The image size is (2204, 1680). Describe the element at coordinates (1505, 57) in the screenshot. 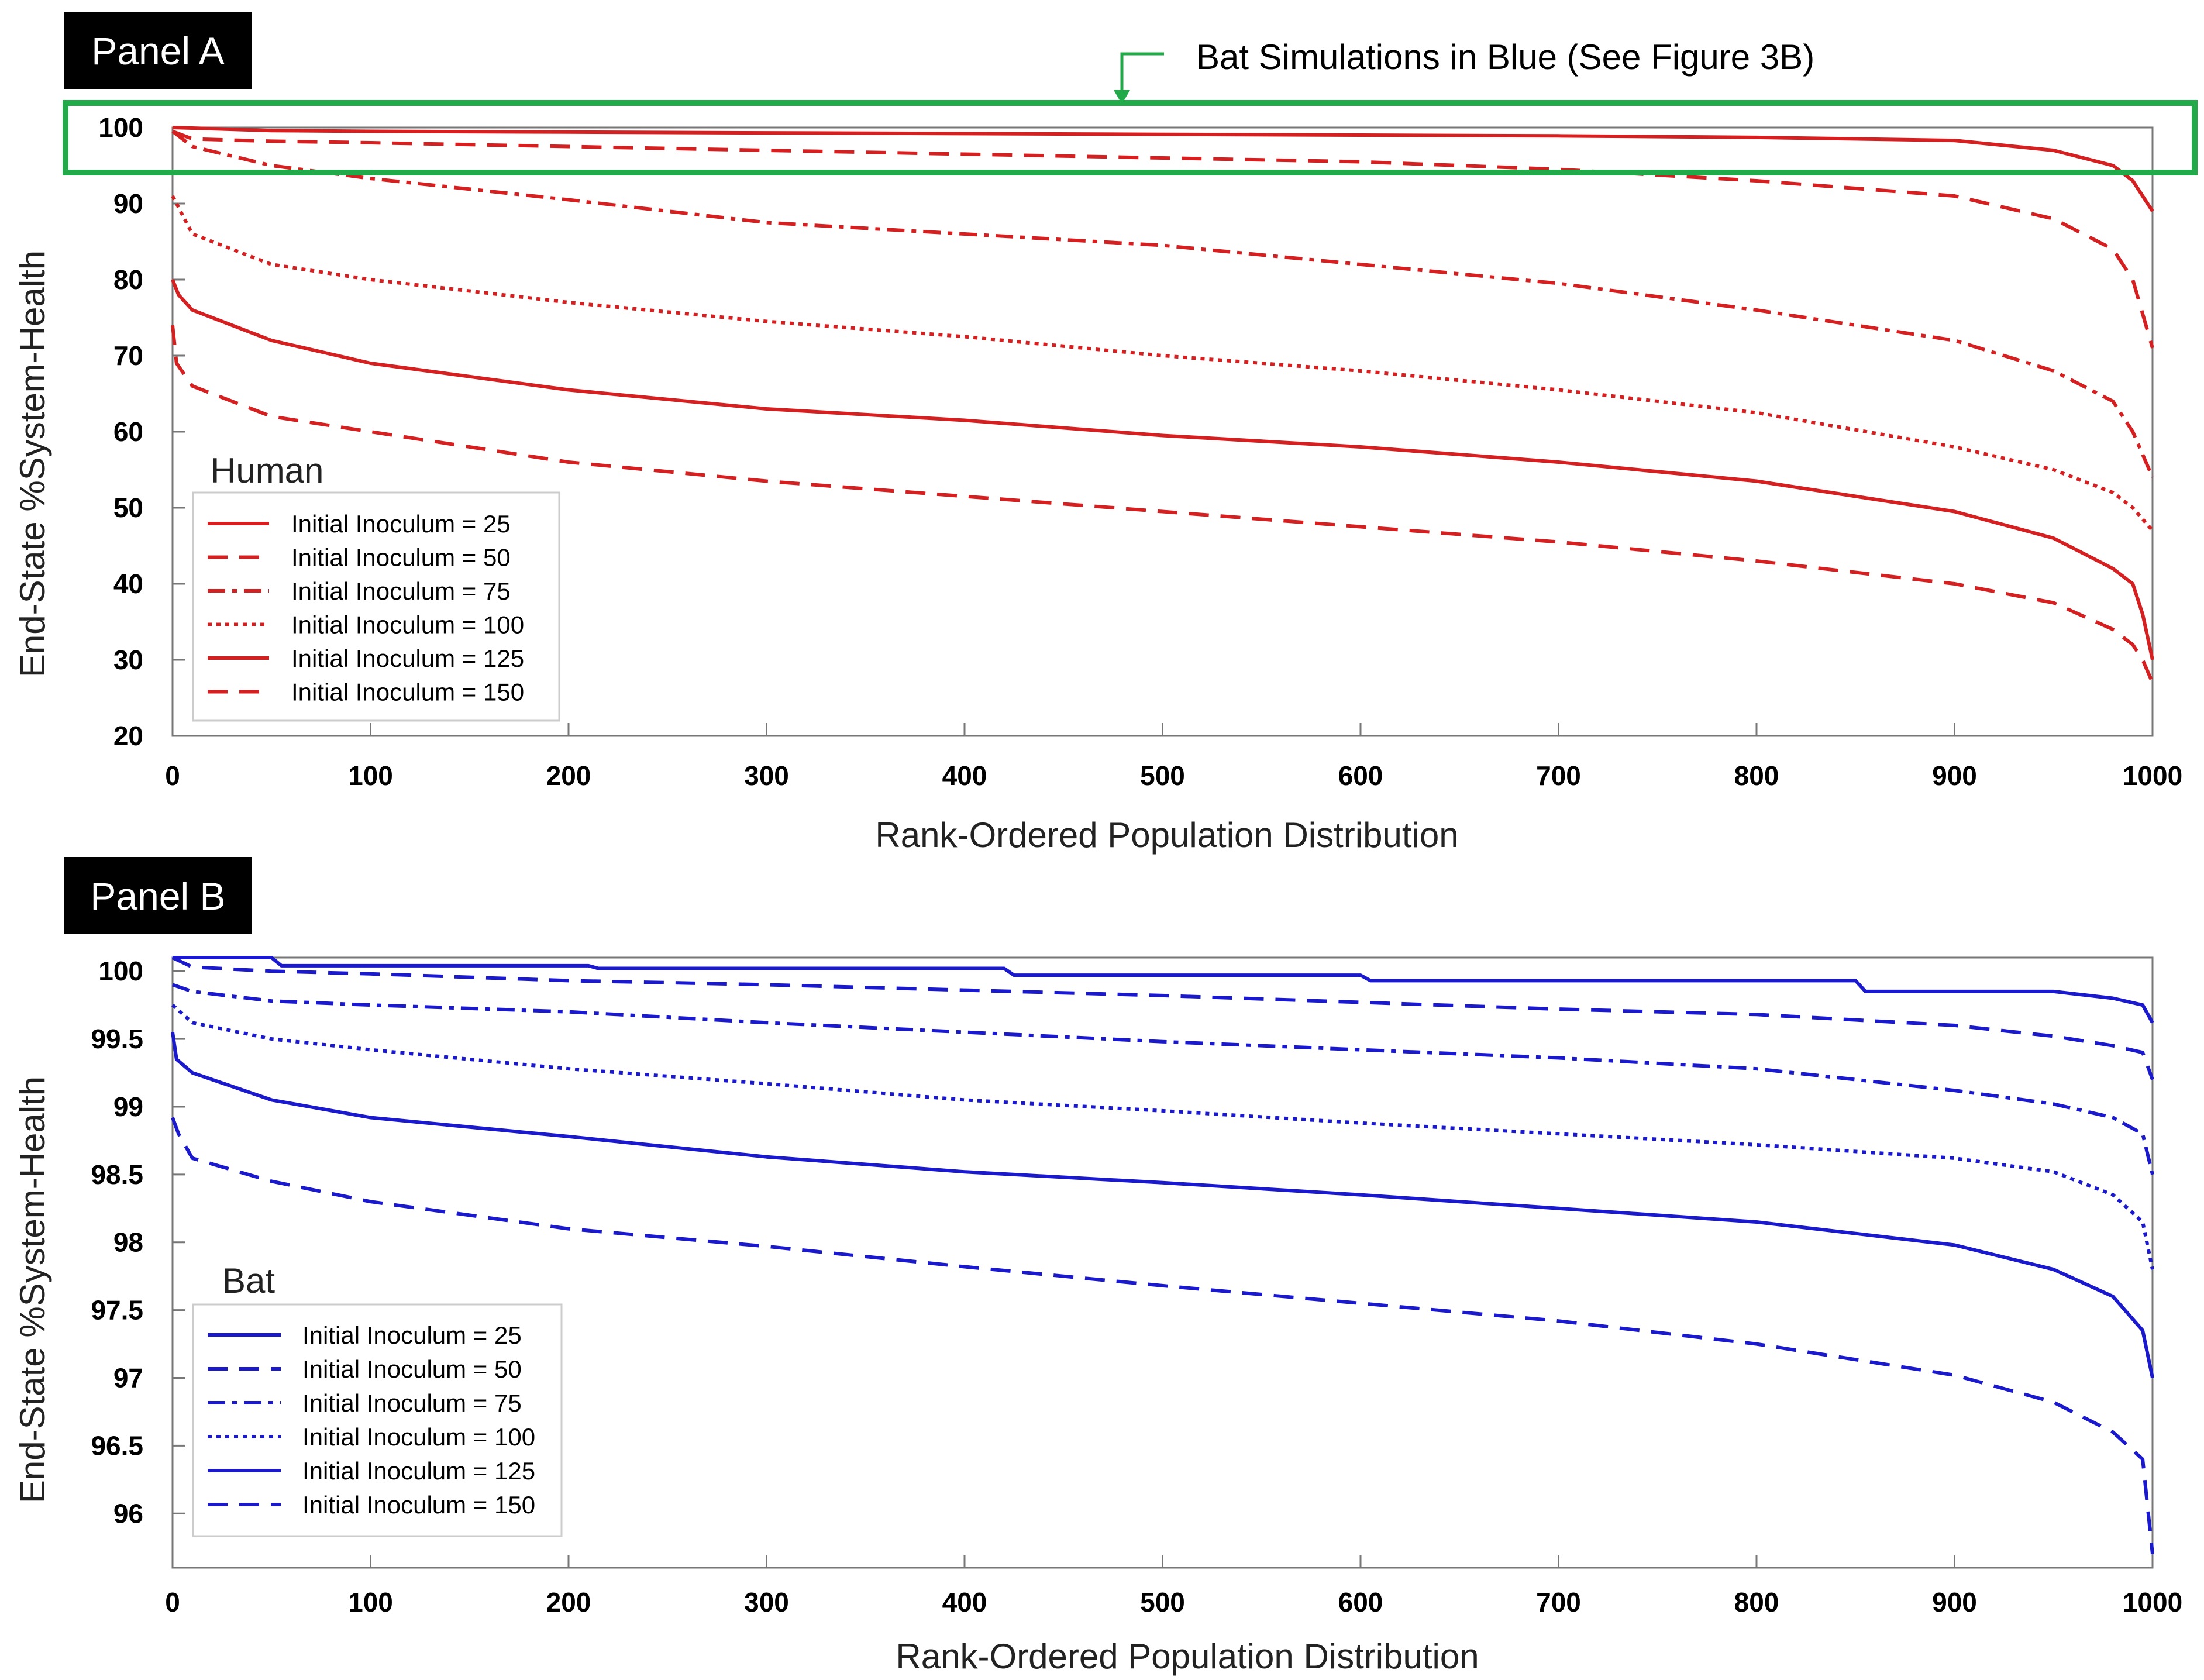

I see `annotation-text: Bat Simulations in Blue (See Figure 3B)` at that location.